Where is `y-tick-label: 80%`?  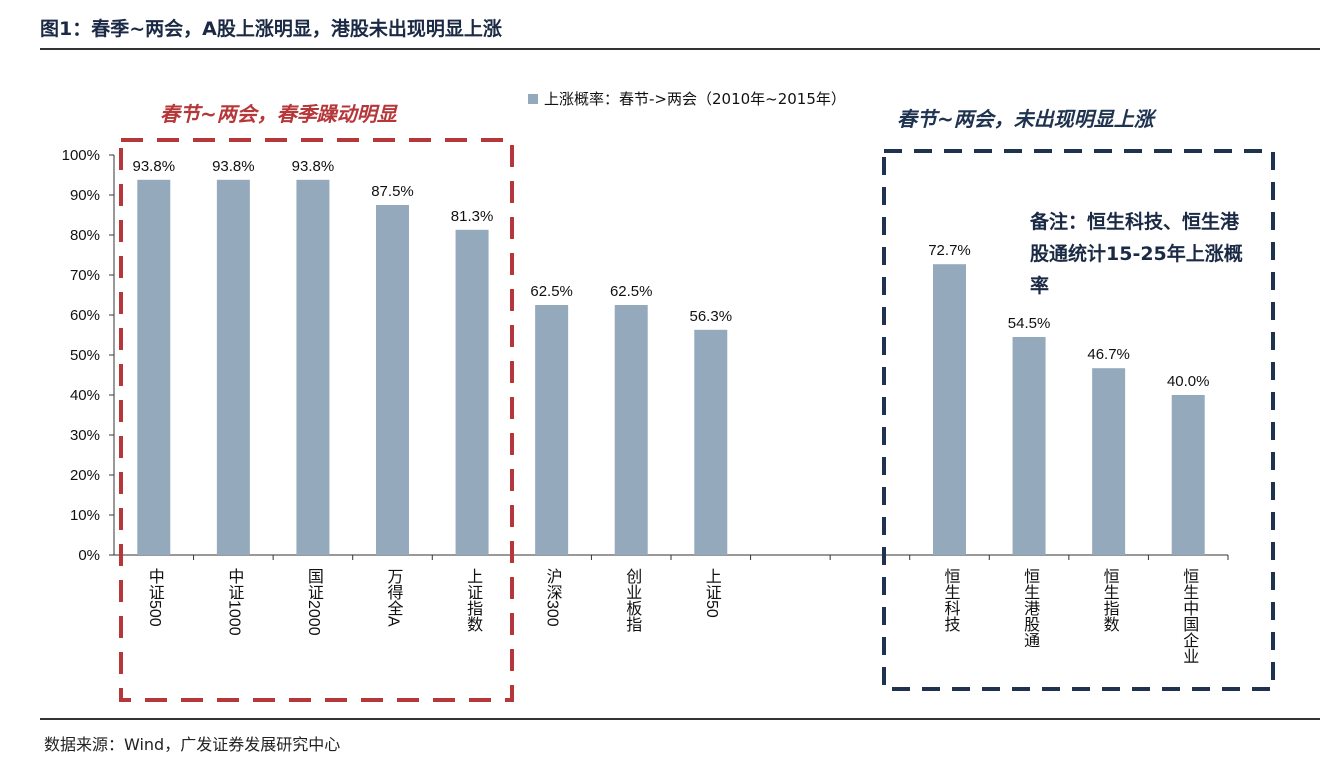
y-tick-label: 80% is located at coordinates (85, 235).